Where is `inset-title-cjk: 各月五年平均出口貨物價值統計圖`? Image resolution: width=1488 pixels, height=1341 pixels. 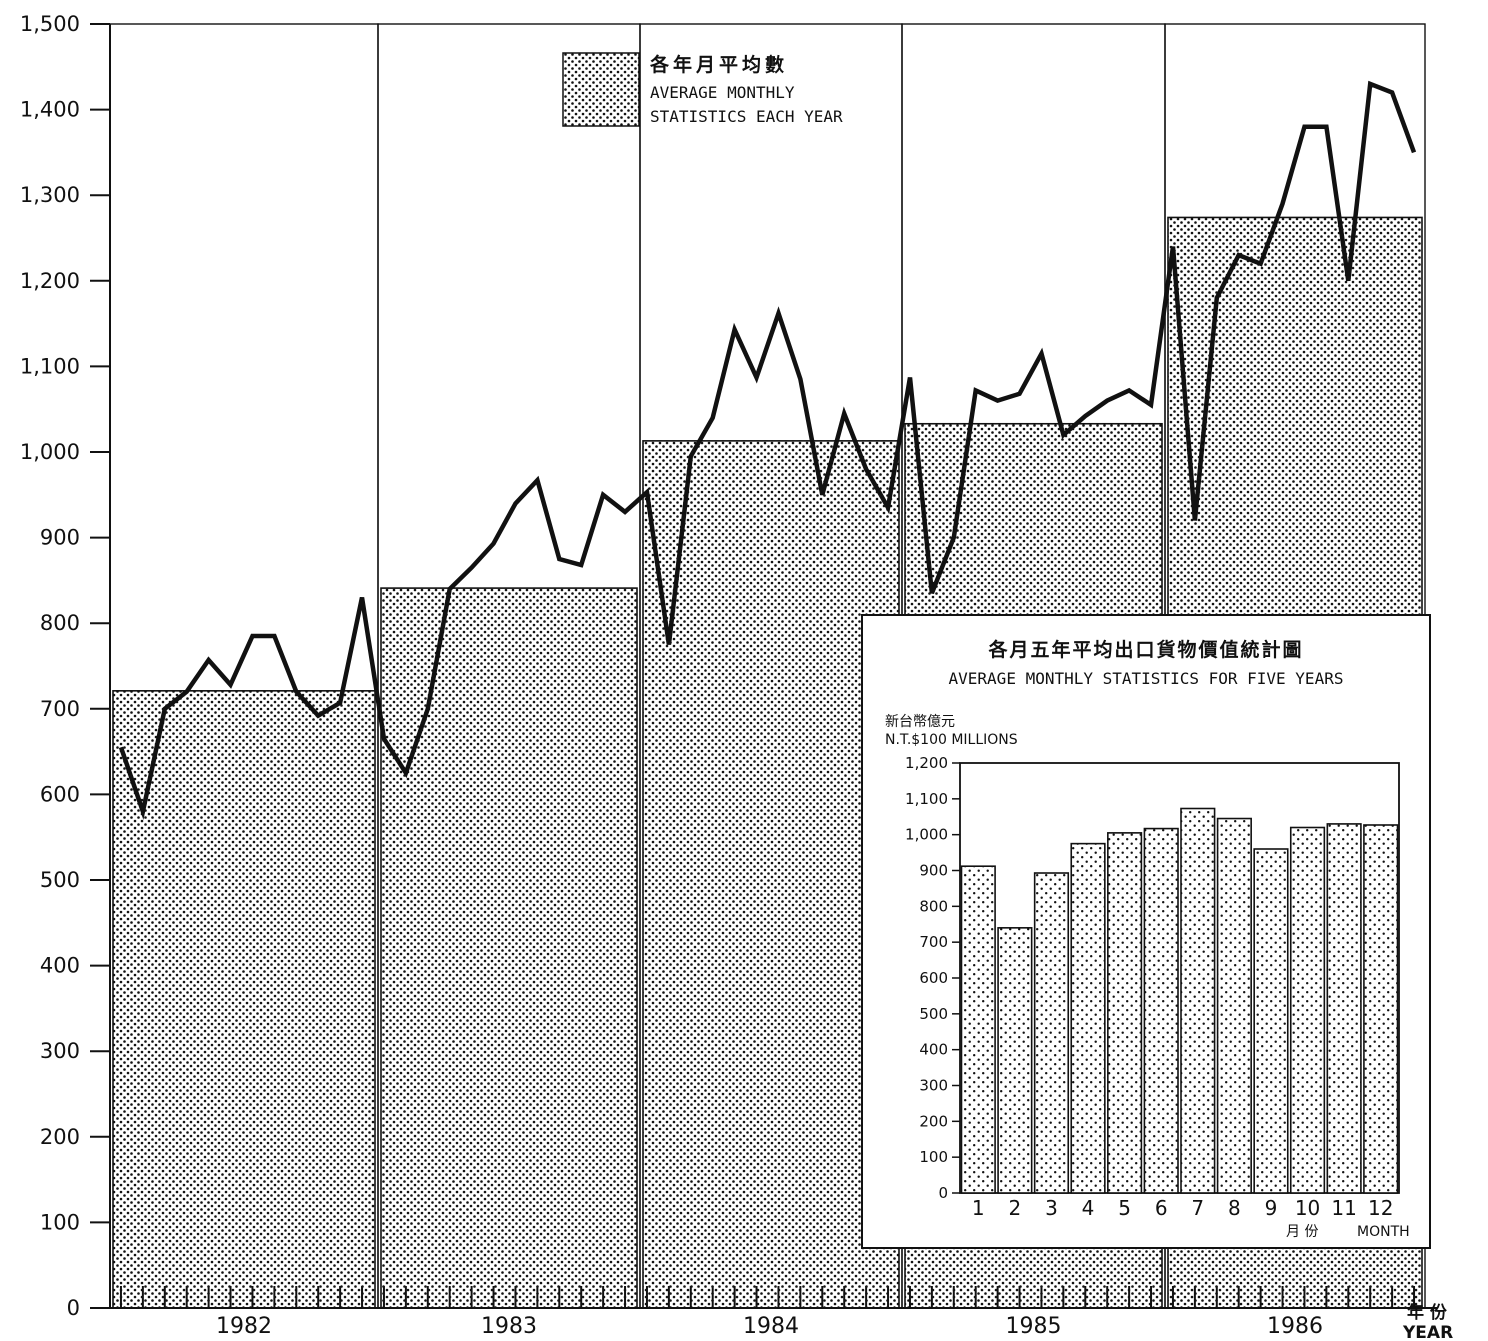 inset-title-cjk: 各月五年平均出口貨物價值統計圖 is located at coordinates (1145, 649).